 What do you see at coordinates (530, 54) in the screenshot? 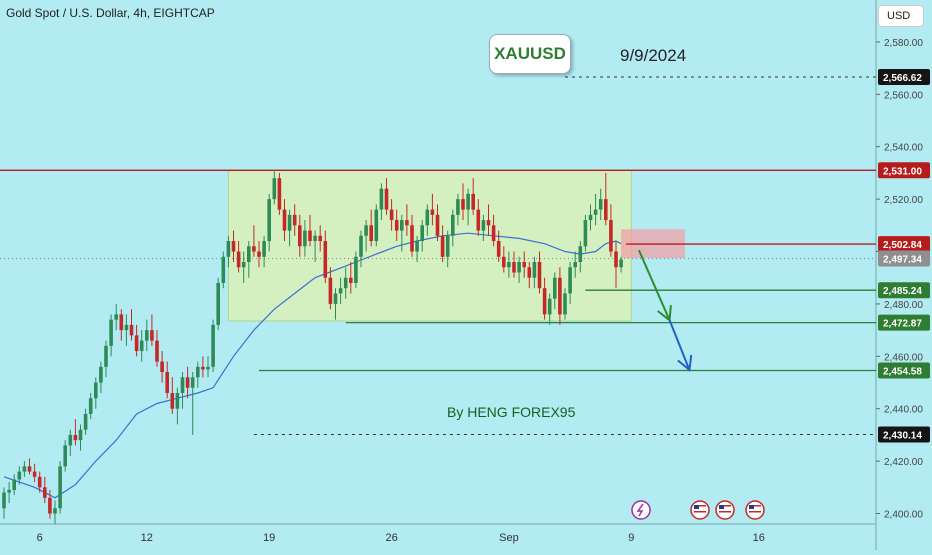
I see `symbol-label-box: XAUUSD` at bounding box center [530, 54].